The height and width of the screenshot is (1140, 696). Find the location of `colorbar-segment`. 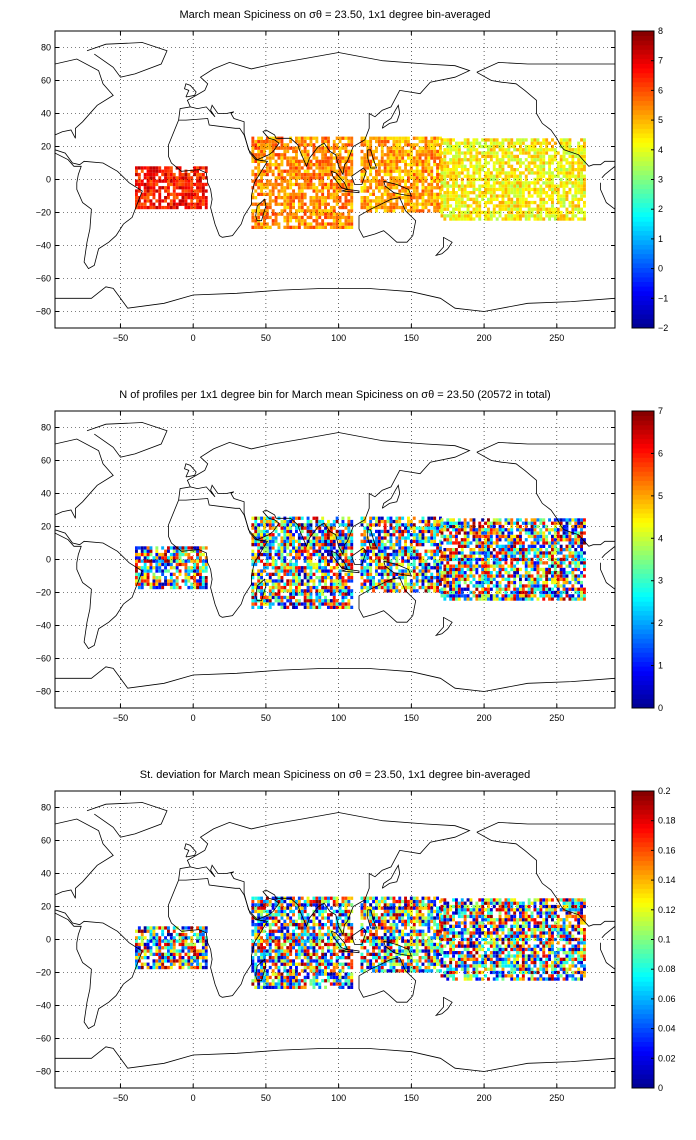

colorbar-segment is located at coordinates (643, 150).